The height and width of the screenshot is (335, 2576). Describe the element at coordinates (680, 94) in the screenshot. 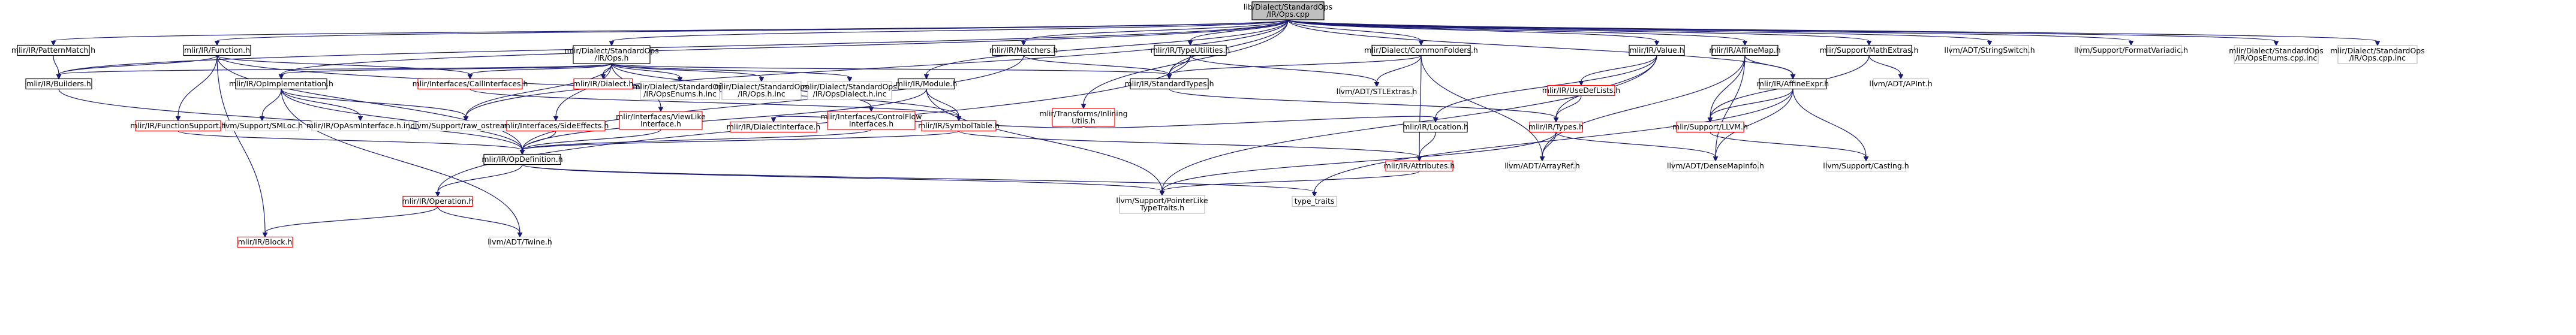

I see `node-label: /IR/OpsEnums.h.inc` at that location.